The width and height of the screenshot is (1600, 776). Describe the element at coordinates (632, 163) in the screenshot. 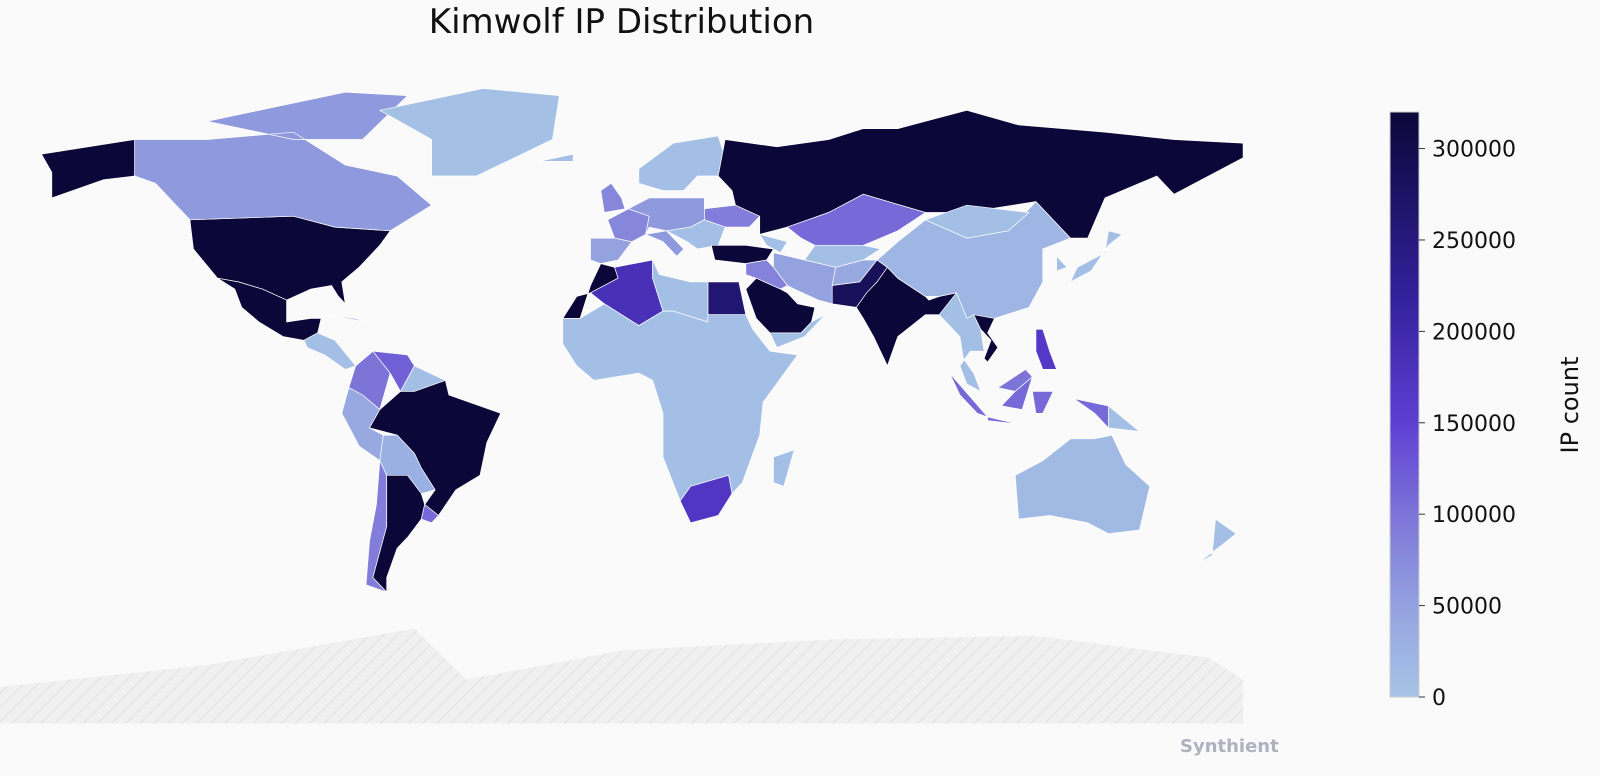

I see `country-nordic` at that location.